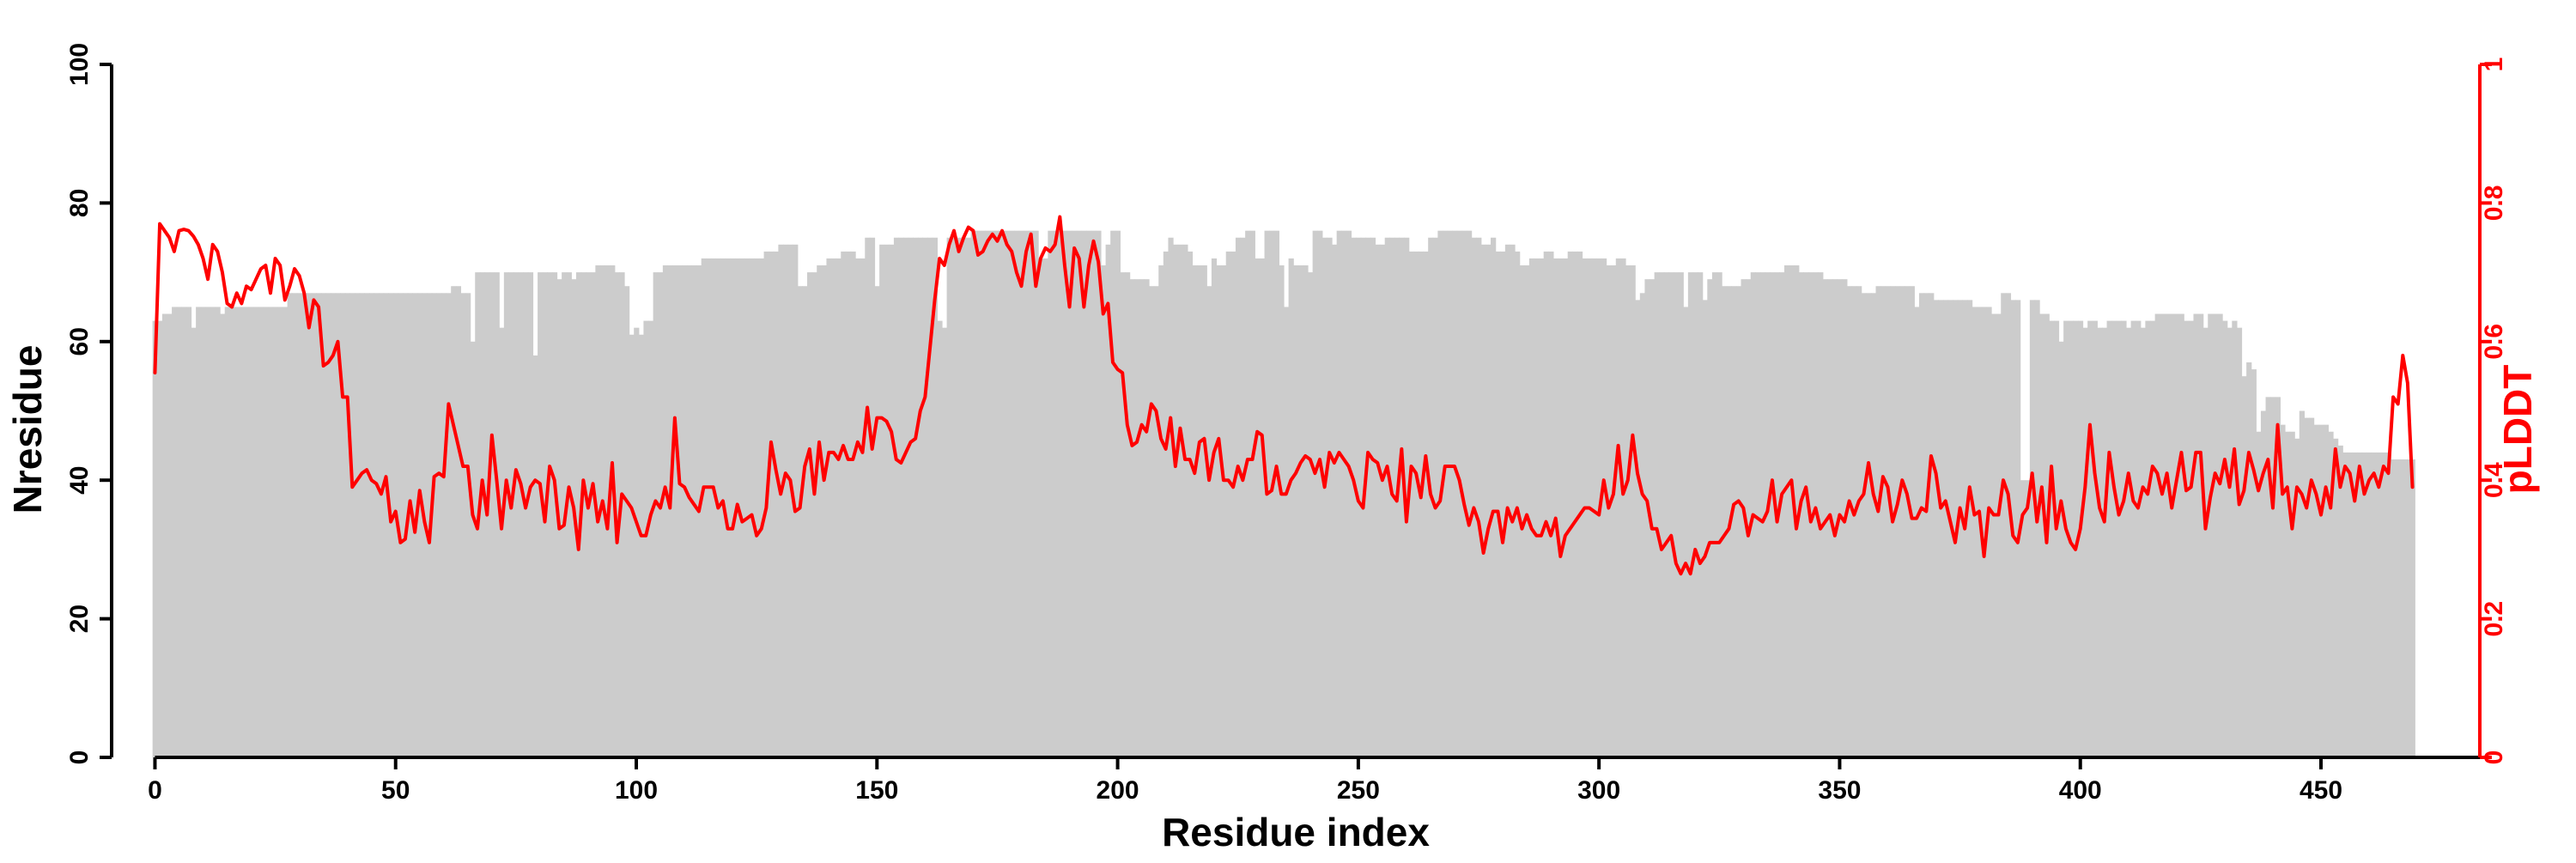  What do you see at coordinates (2494, 204) in the screenshot?
I see `y2-tick-label: 0.8` at bounding box center [2494, 204].